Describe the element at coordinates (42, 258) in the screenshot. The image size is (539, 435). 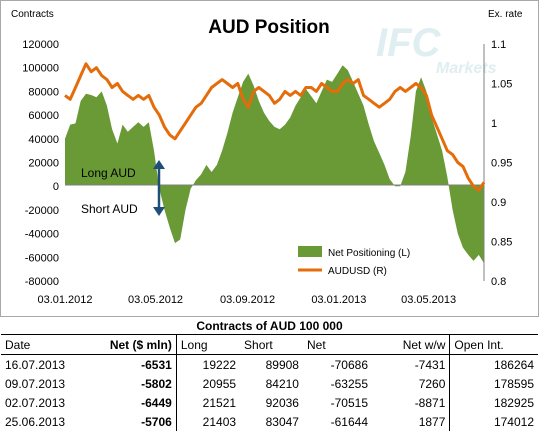
I see `y-left-tick-label: -60000` at that location.